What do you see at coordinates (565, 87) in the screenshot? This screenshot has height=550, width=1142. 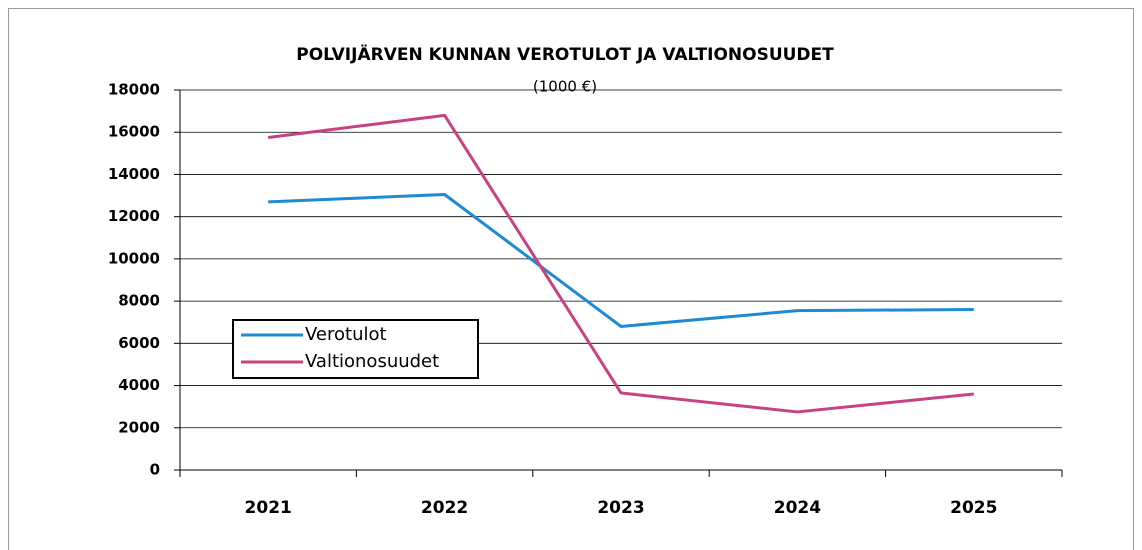 I see `chart-subtitle: (1000 €)` at bounding box center [565, 87].